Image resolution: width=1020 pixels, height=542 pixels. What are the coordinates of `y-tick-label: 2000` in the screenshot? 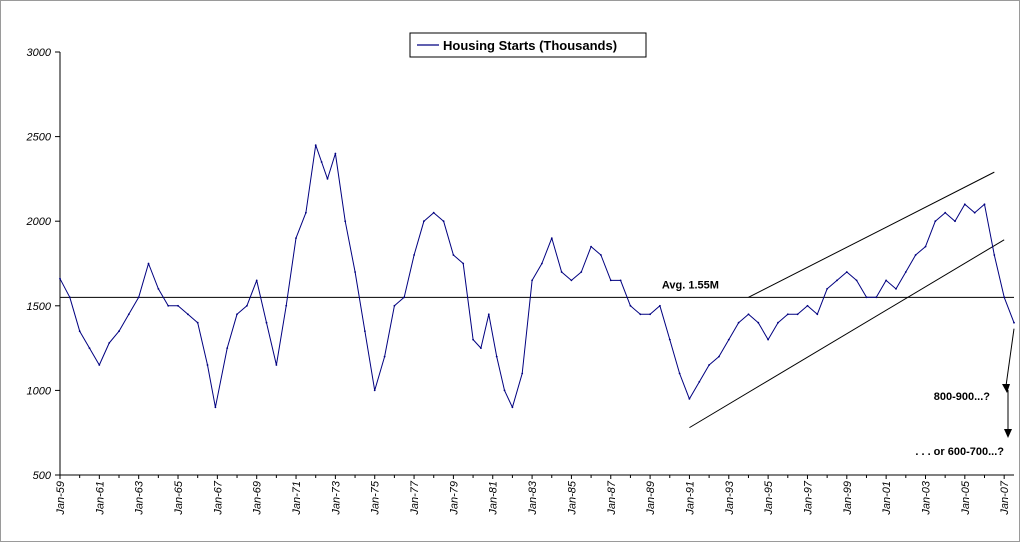 It's located at (39, 222).